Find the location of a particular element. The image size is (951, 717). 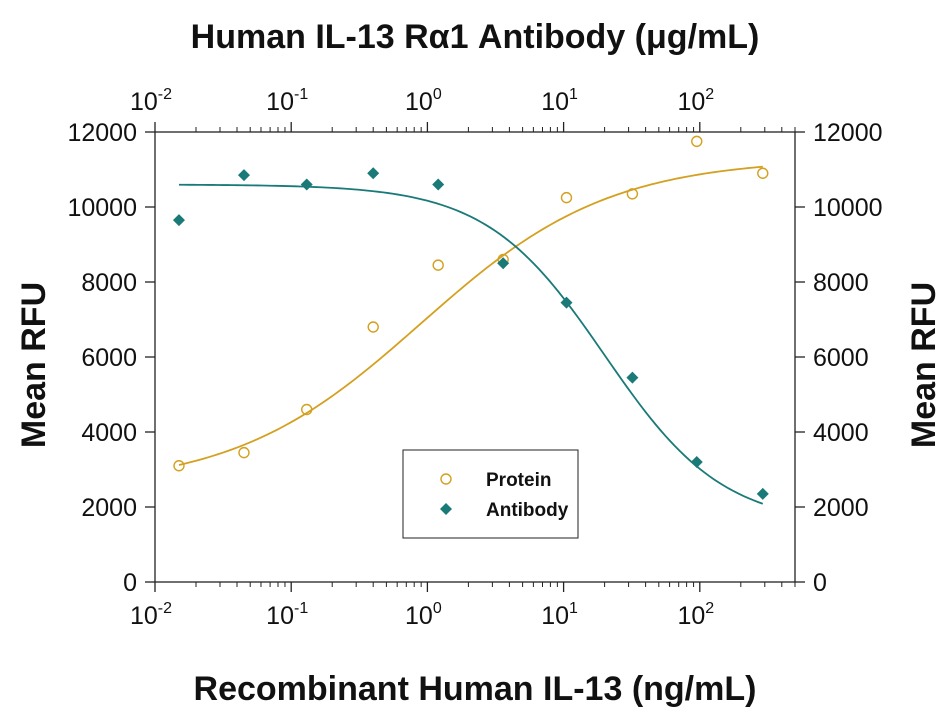

legend-protein-label: Protein is located at coordinates (518, 480).